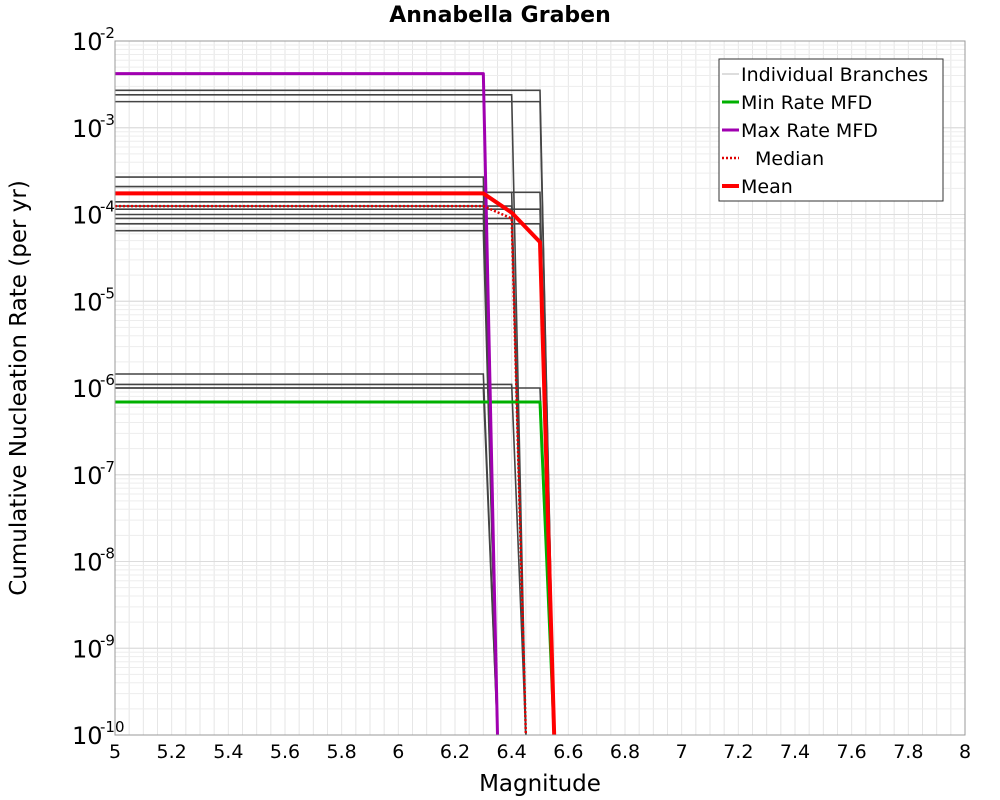 Image resolution: width=1000 pixels, height=800 pixels. I want to click on x-axis-label: Magnitude, so click(540, 784).